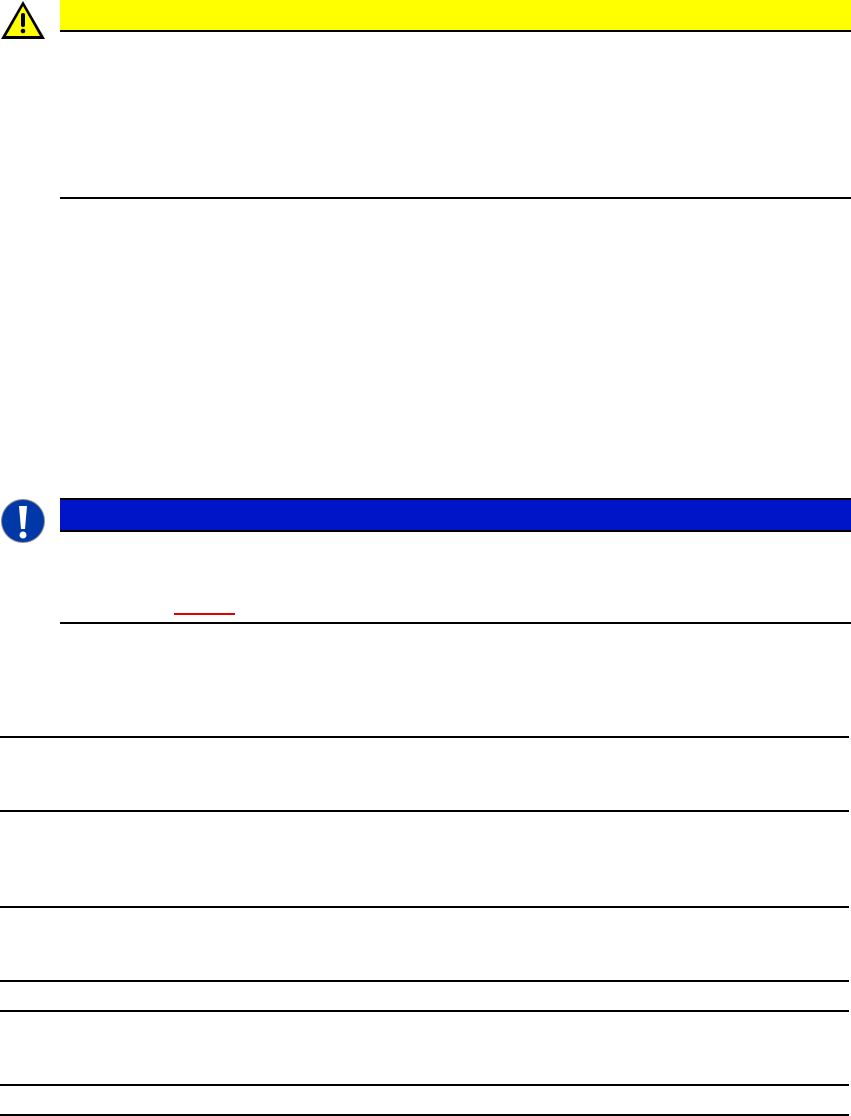 This screenshot has height=1116, width=851. What do you see at coordinates (455, 515) in the screenshot?
I see `notice-banner` at bounding box center [455, 515].